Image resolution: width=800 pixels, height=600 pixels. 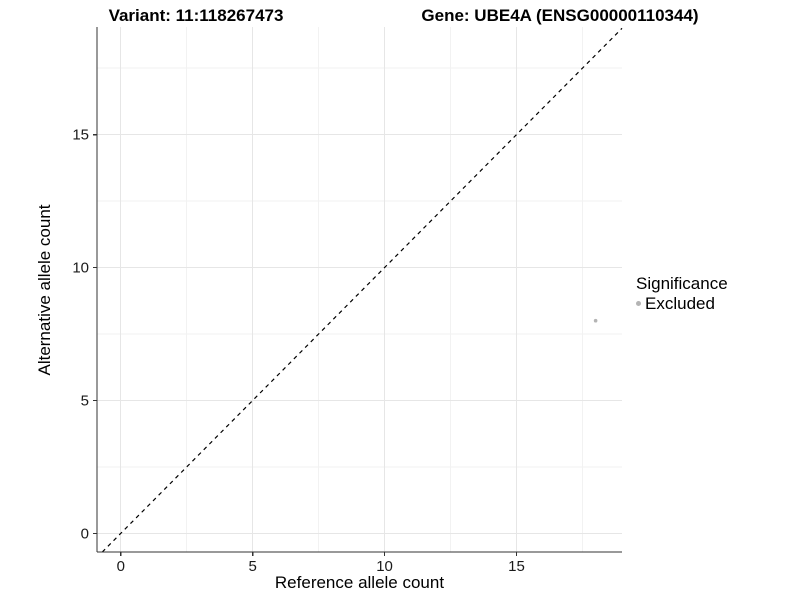 What do you see at coordinates (196, 15) in the screenshot?
I see `variant-title: Variant: 11:118267473` at bounding box center [196, 15].